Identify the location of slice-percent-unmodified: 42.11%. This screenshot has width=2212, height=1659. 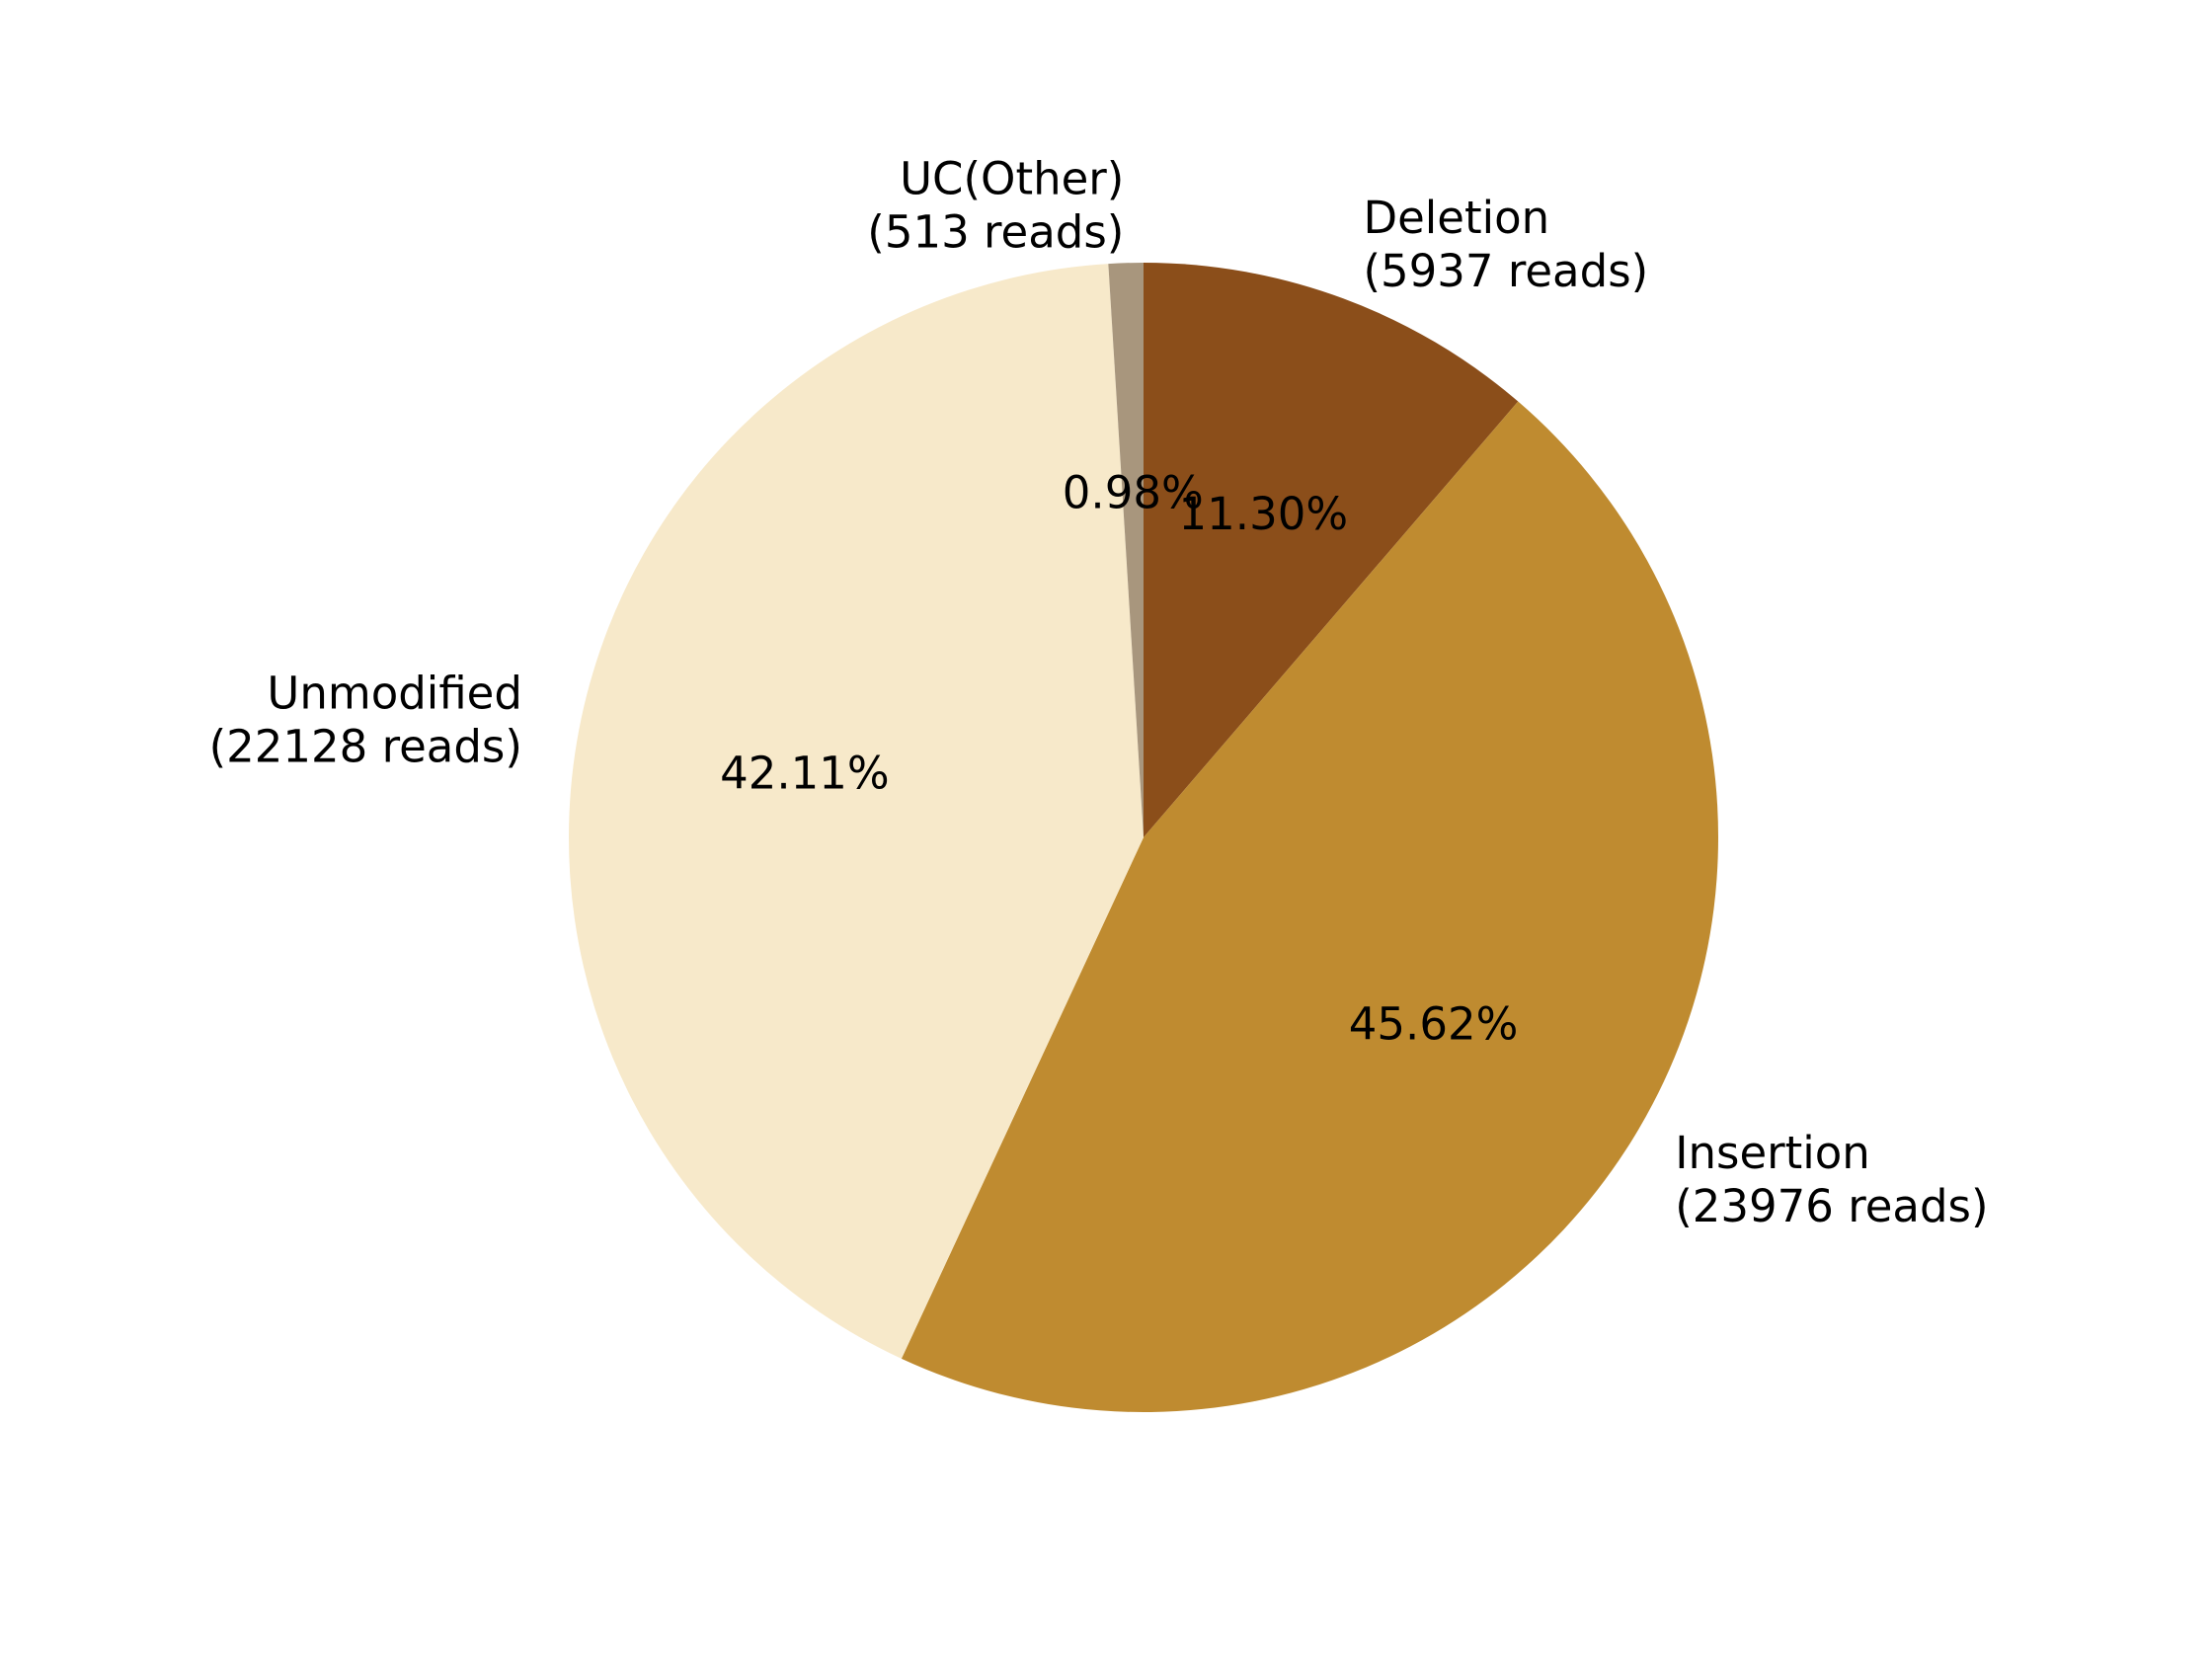
(805, 774).